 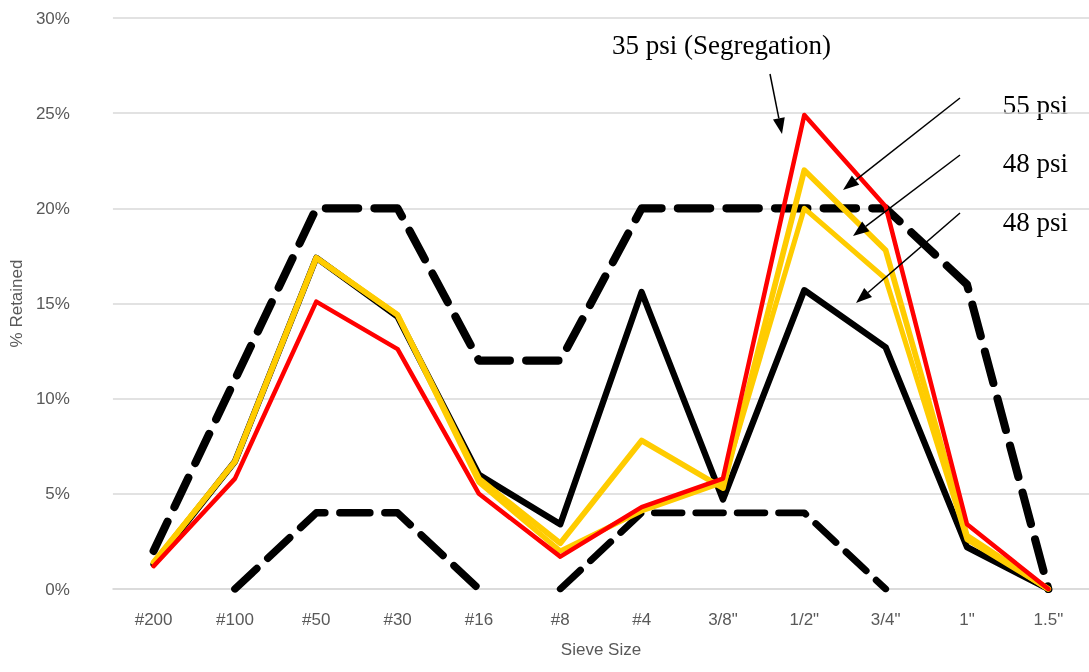 What do you see at coordinates (1035, 104) in the screenshot?
I see `annotation: 55 psi` at bounding box center [1035, 104].